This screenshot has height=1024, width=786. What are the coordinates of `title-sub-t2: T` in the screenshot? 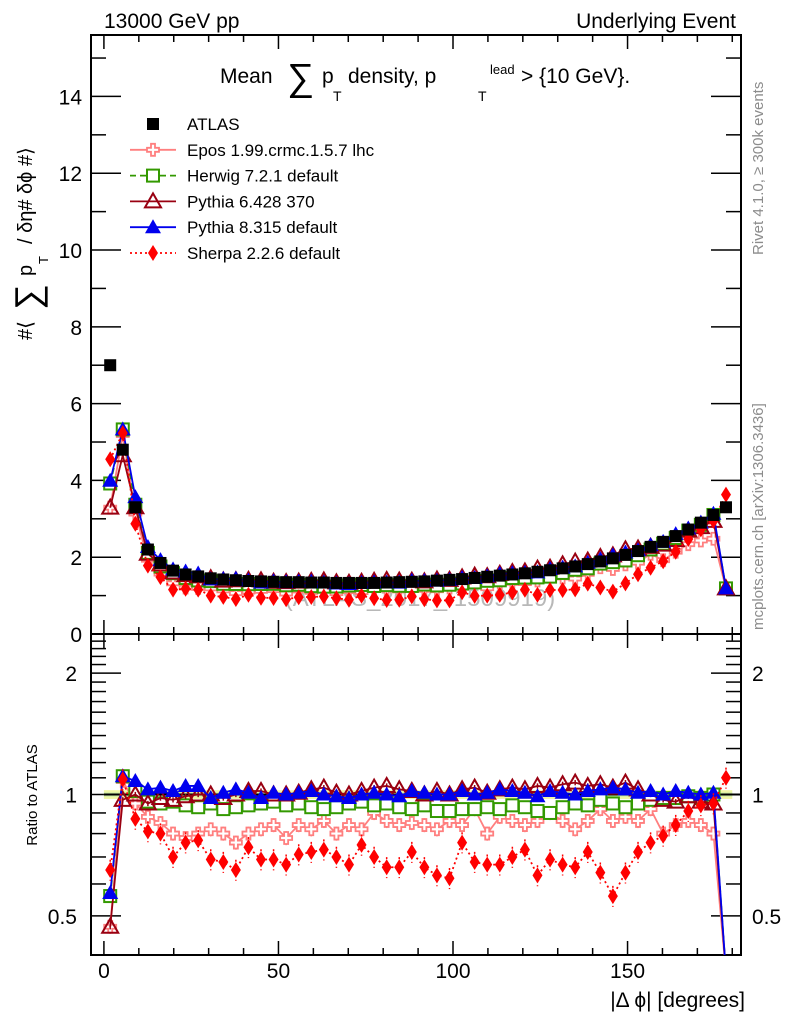 It's located at (482, 96).